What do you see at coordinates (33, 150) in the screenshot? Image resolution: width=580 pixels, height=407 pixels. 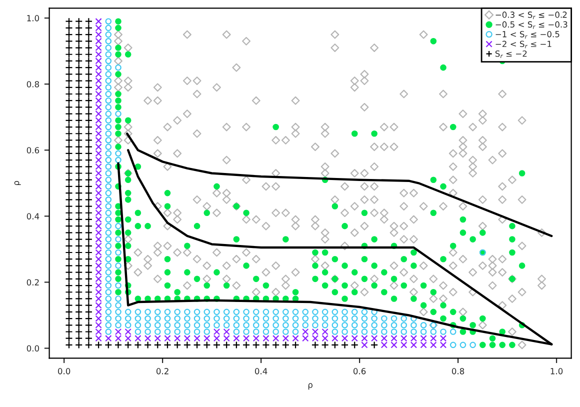 I see `y-tick-label: 0.6` at bounding box center [33, 150].